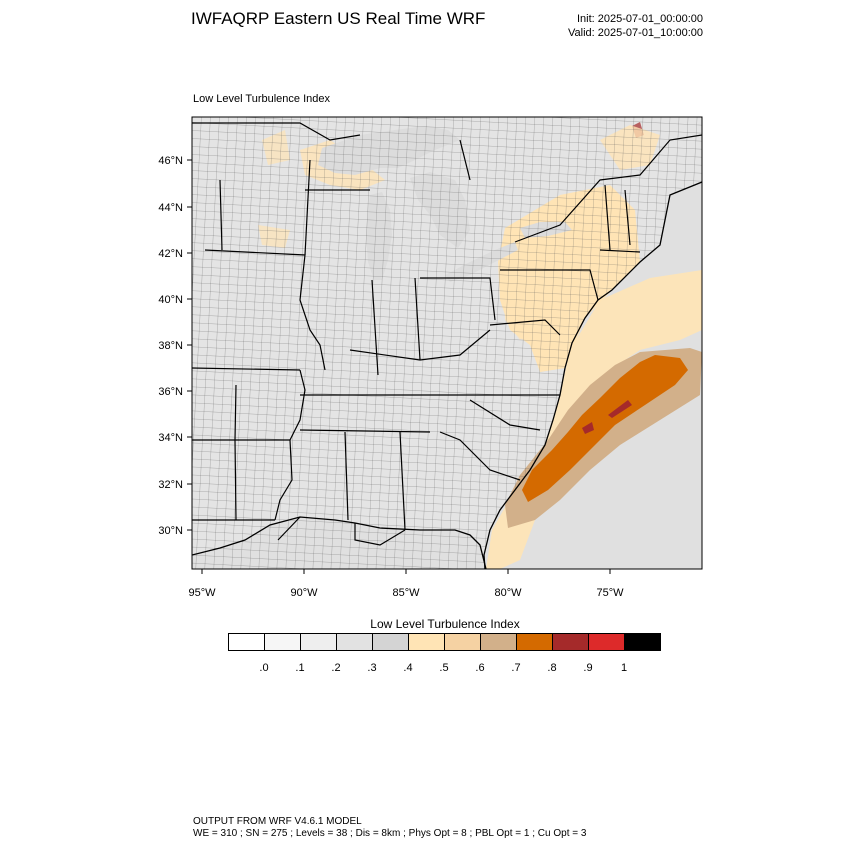 The width and height of the screenshot is (850, 850). I want to click on model-info: OUTPUT FROM WRF V4.6.1 MODEL, so click(277, 821).